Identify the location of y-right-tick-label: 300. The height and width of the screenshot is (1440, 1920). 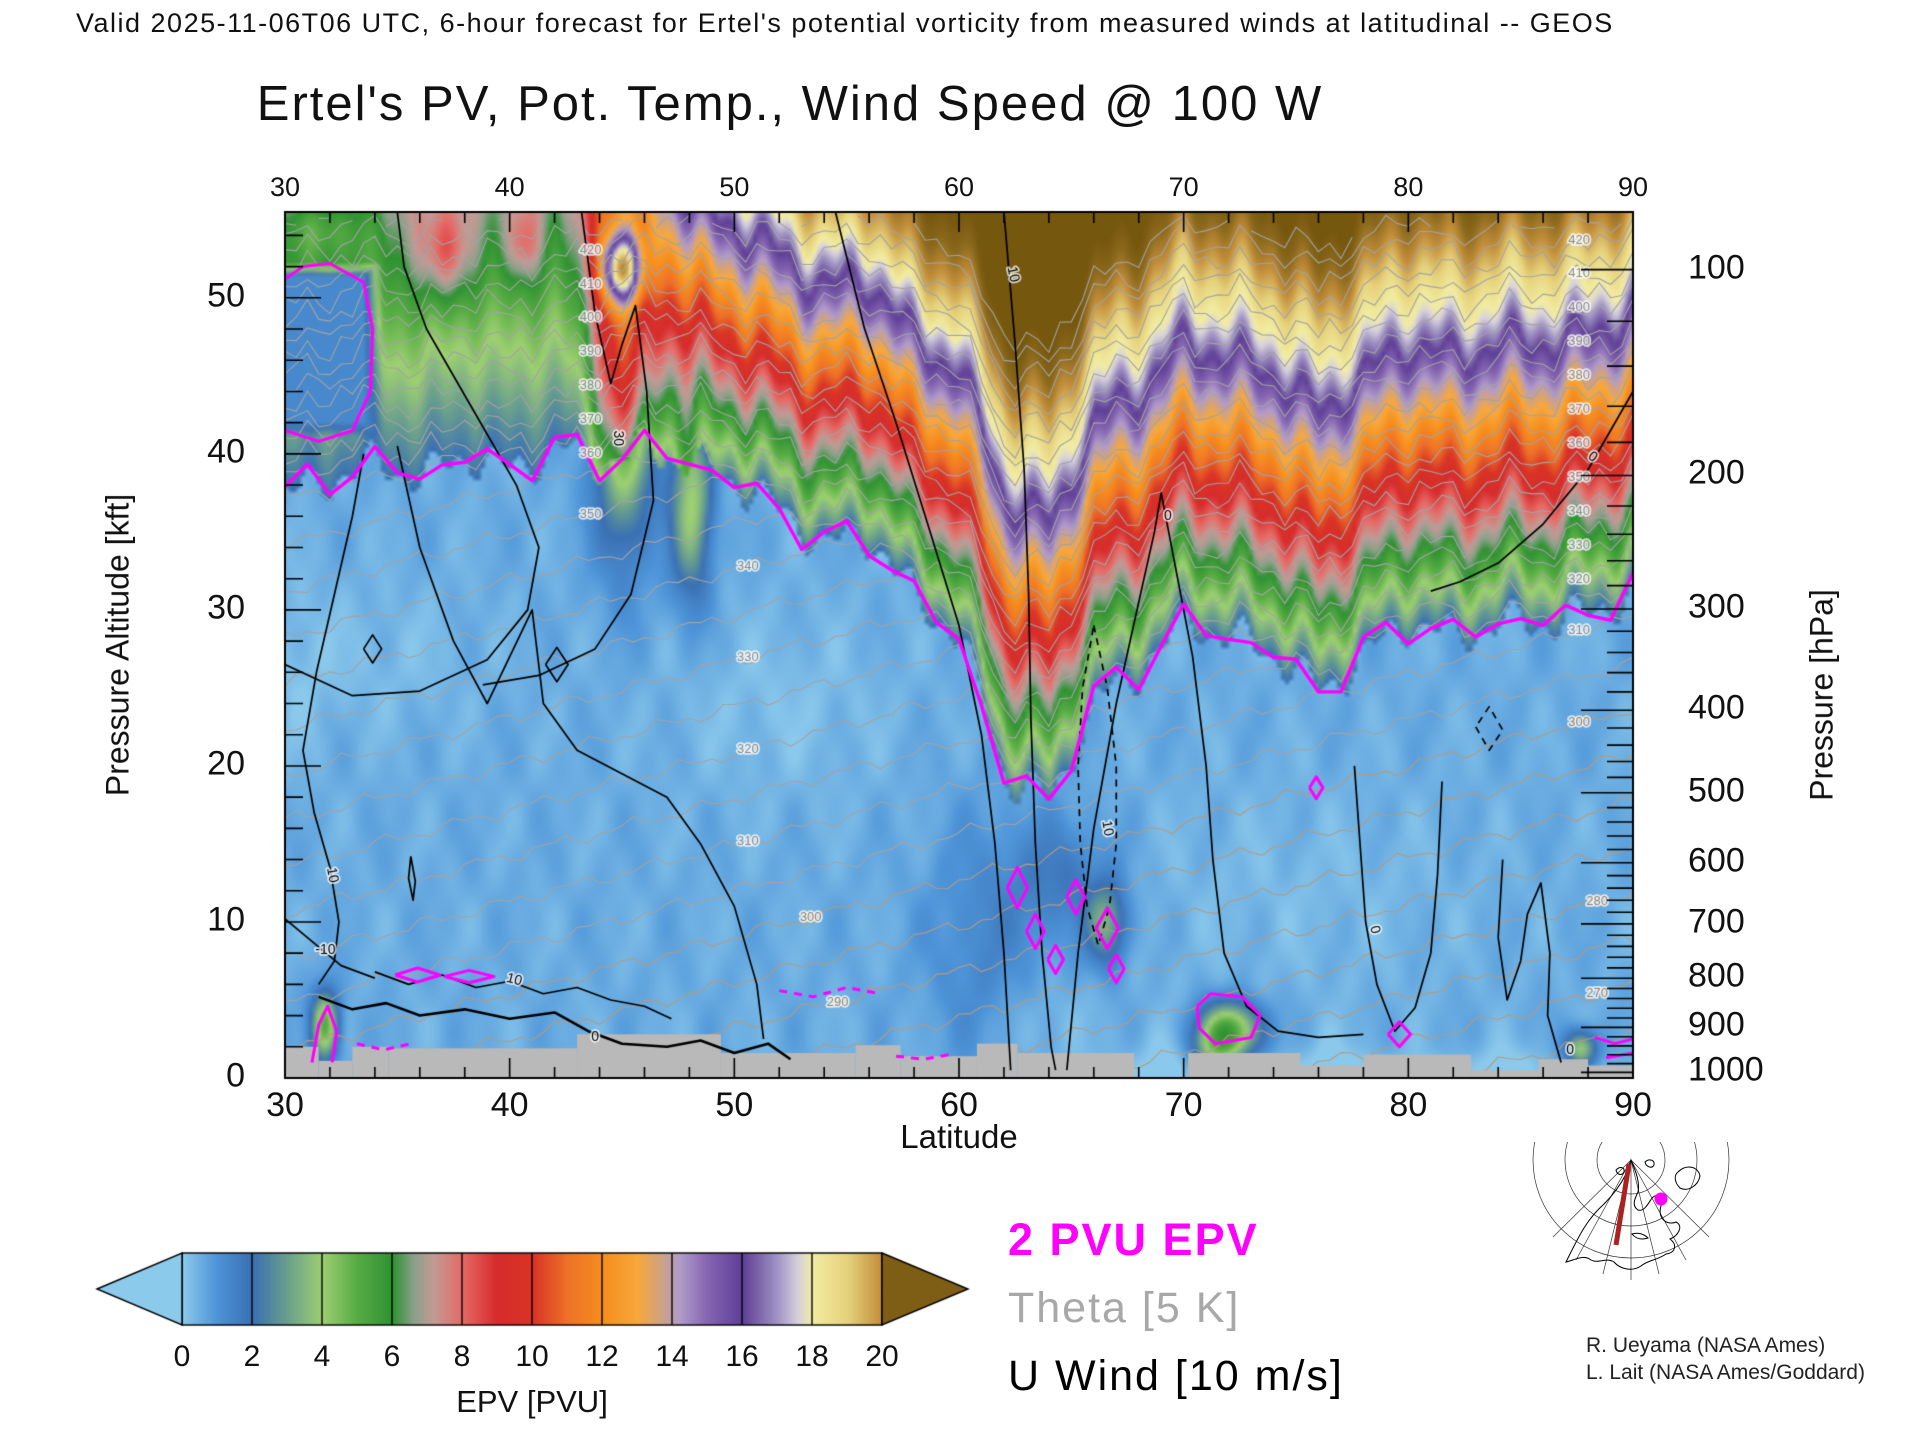
(1716, 606).